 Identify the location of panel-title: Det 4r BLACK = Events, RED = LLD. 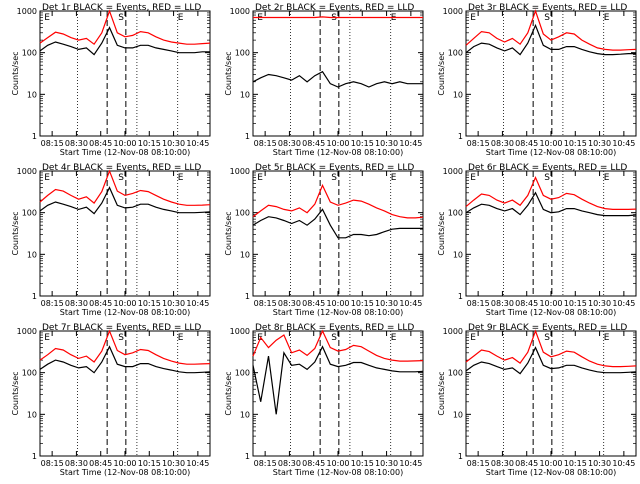
(121, 168).